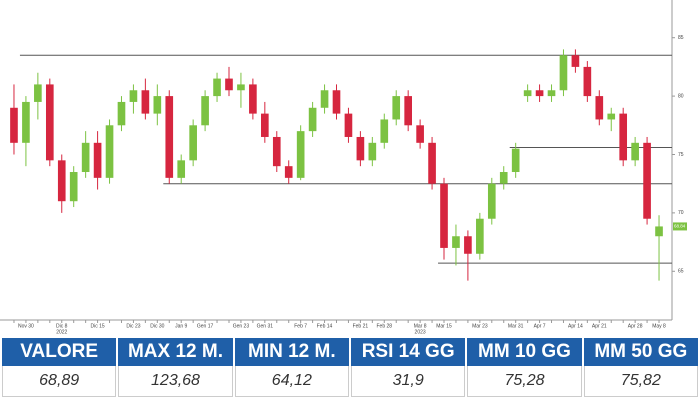 Image resolution: width=700 pixels, height=400 pixels. What do you see at coordinates (420, 326) in the screenshot?
I see `x-tick-label: Mar 8` at bounding box center [420, 326].